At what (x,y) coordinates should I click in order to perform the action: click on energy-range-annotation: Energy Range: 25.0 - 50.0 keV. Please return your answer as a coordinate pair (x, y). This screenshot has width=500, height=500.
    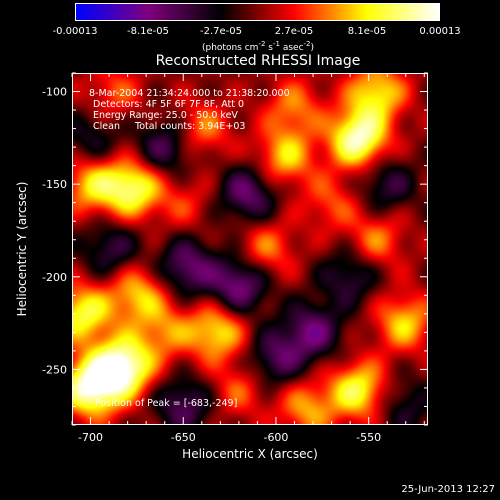
    Looking at the image, I should click on (165, 115).